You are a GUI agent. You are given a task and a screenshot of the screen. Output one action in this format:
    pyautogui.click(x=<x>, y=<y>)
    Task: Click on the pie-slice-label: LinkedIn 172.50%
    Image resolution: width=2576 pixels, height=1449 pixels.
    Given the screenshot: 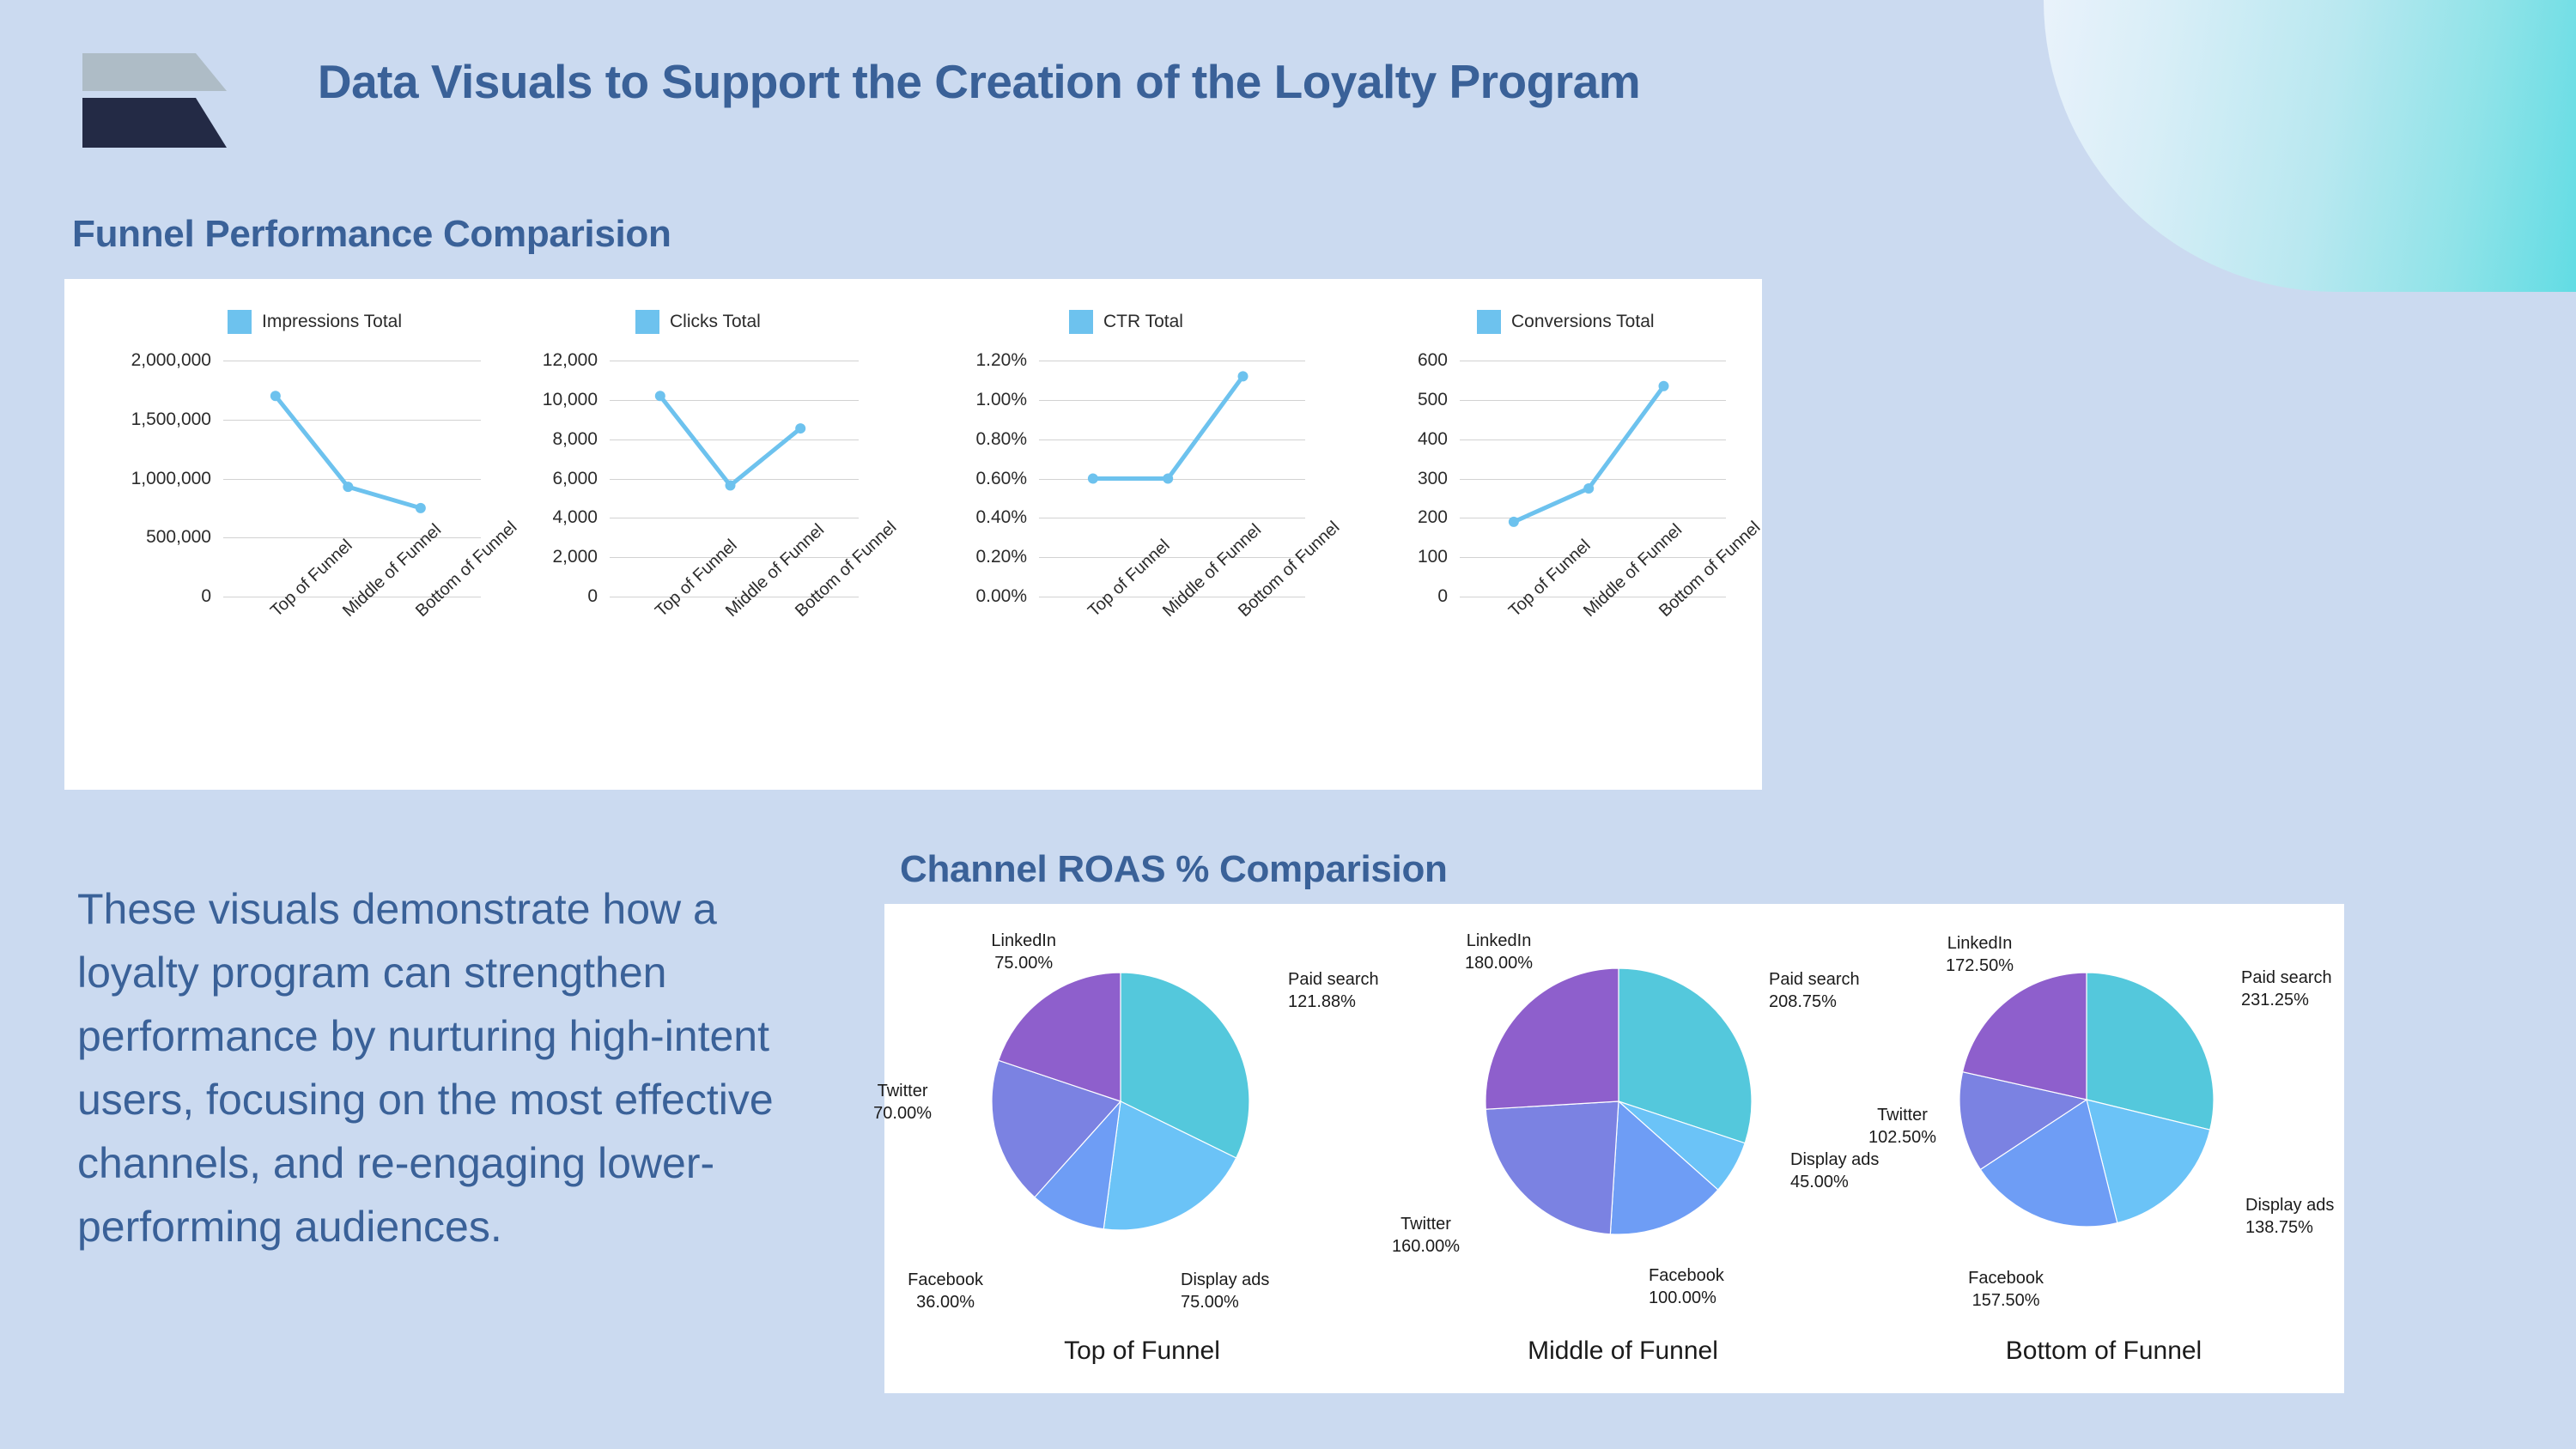 What is the action you would take?
    pyautogui.click(x=1980, y=954)
    